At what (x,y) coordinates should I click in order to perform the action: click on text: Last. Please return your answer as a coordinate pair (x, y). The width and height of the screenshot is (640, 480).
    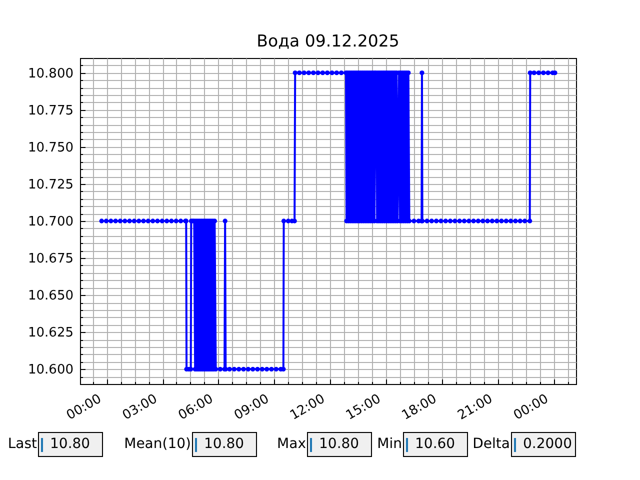
    Looking at the image, I should click on (22, 444).